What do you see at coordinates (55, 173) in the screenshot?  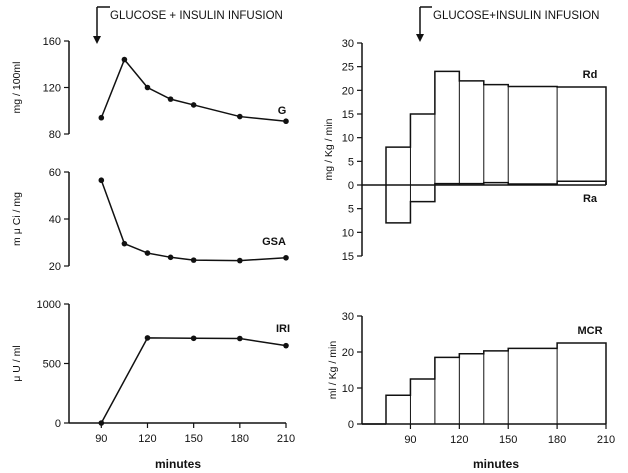 I see `gsa-y-tick-label: 60` at bounding box center [55, 173].